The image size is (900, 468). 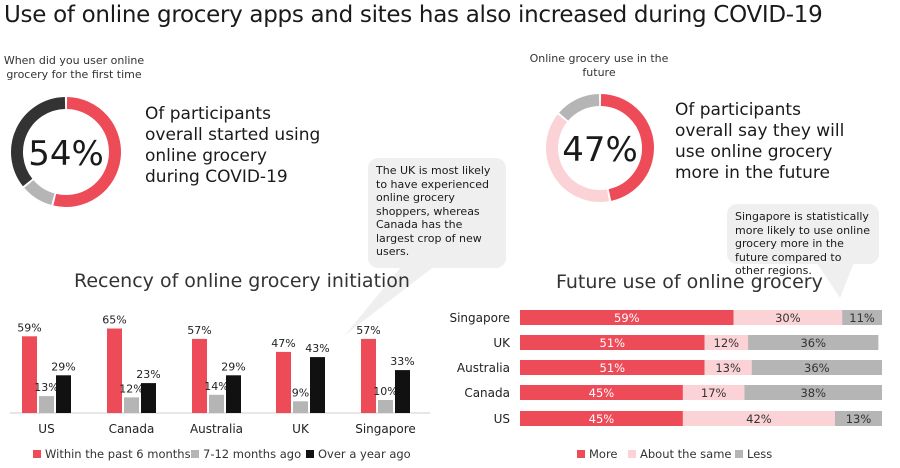 What do you see at coordinates (364, 454) in the screenshot?
I see `legend-old-label: Over a year ago` at bounding box center [364, 454].